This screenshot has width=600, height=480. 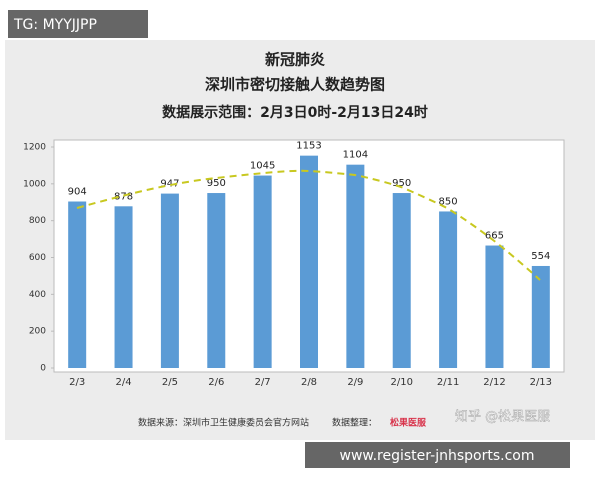 I want to click on x-tick-label: 2/10, so click(x=401, y=382).